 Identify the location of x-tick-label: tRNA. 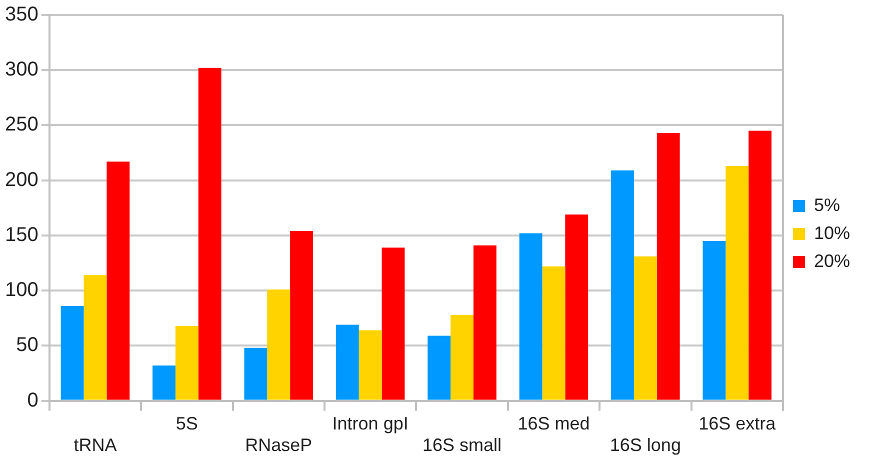
(95, 445).